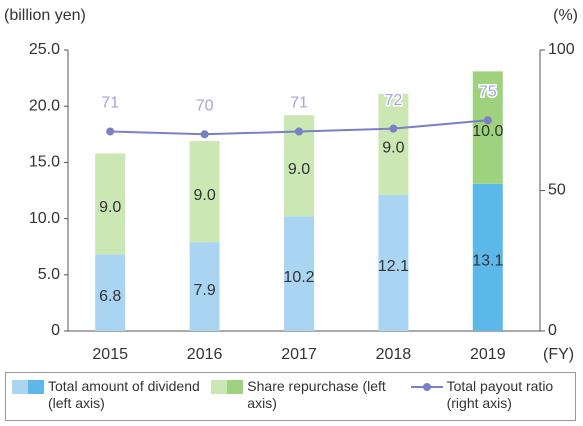 The image size is (583, 426). What do you see at coordinates (500, 394) in the screenshot?
I see `legend-label: Total payout ratio (right axis)` at bounding box center [500, 394].